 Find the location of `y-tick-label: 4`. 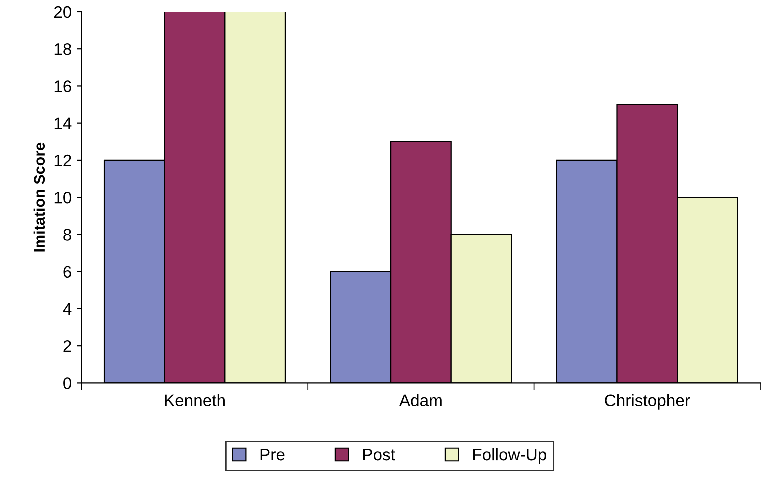

y-tick-label: 4 is located at coordinates (67, 309).